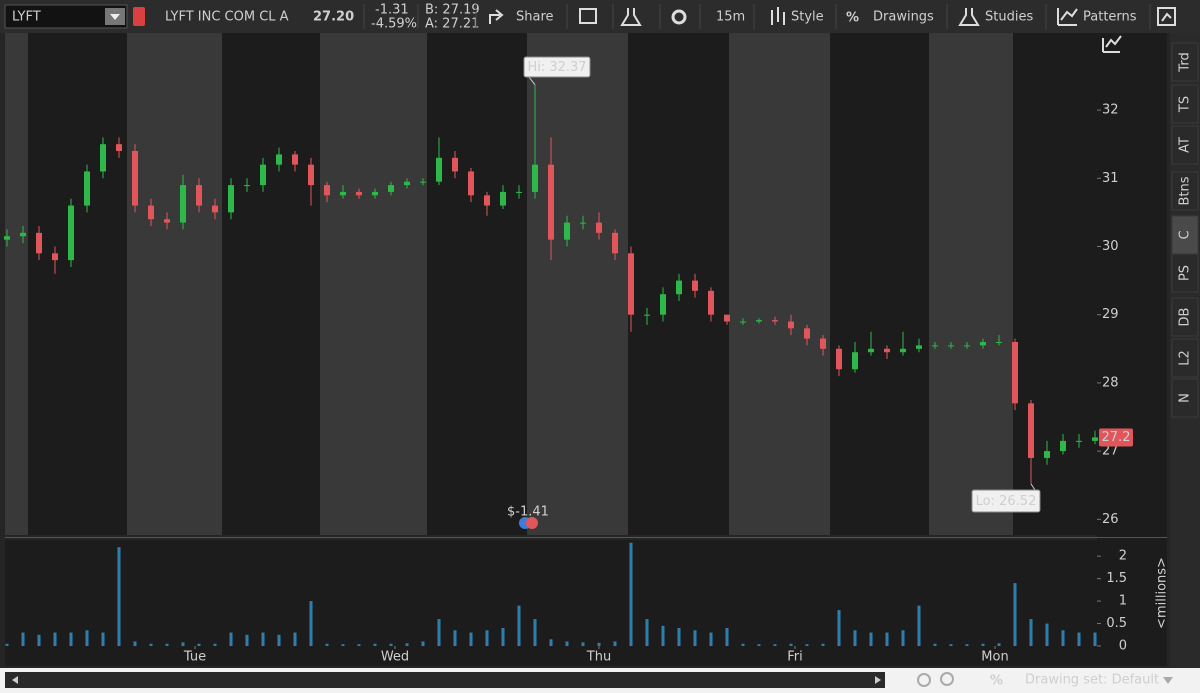 The width and height of the screenshot is (1200, 693). Describe the element at coordinates (394, 24) in the screenshot. I see `net-change-pct: -4.59%` at that location.